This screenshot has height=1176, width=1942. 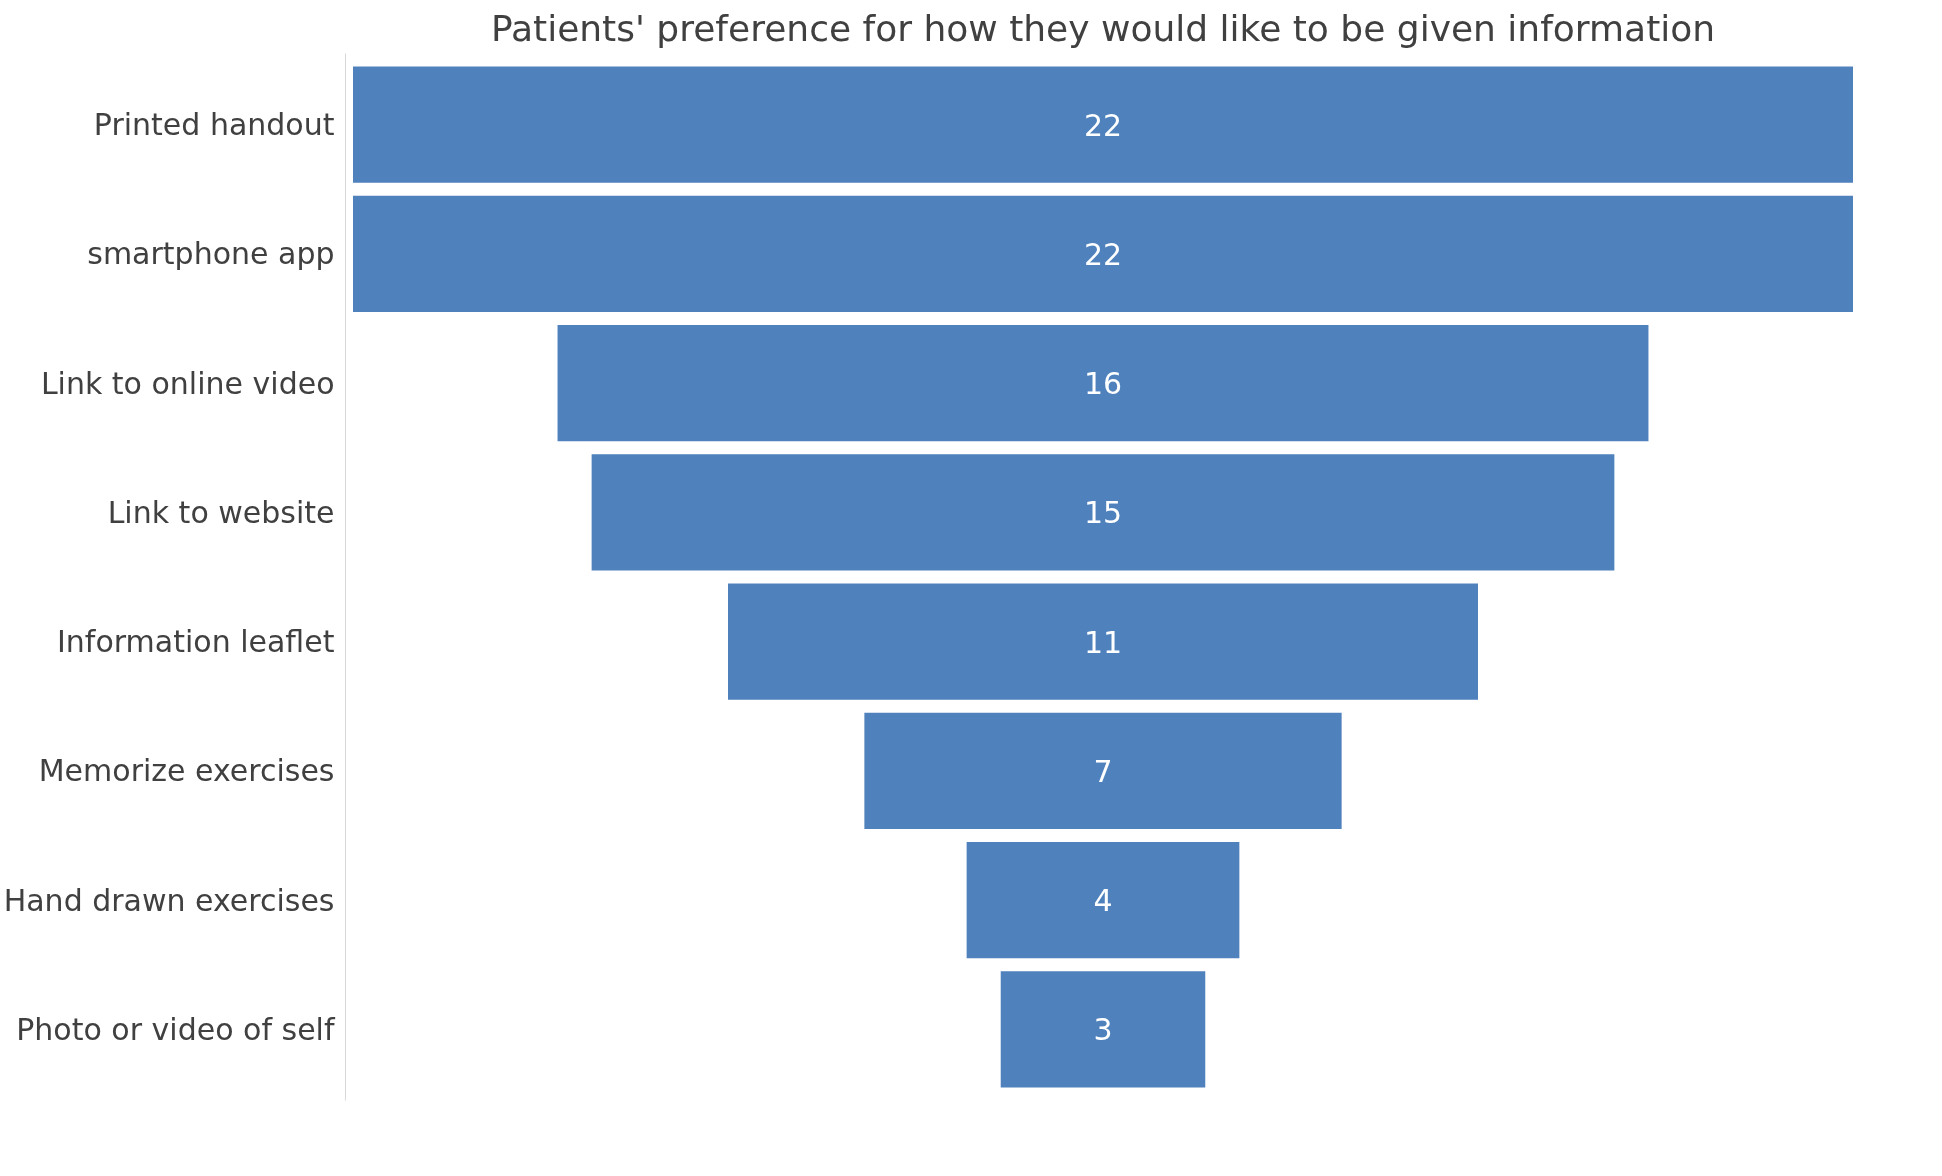 What do you see at coordinates (176, 1029) in the screenshot?
I see `category-label: Photo or video of self` at bounding box center [176, 1029].